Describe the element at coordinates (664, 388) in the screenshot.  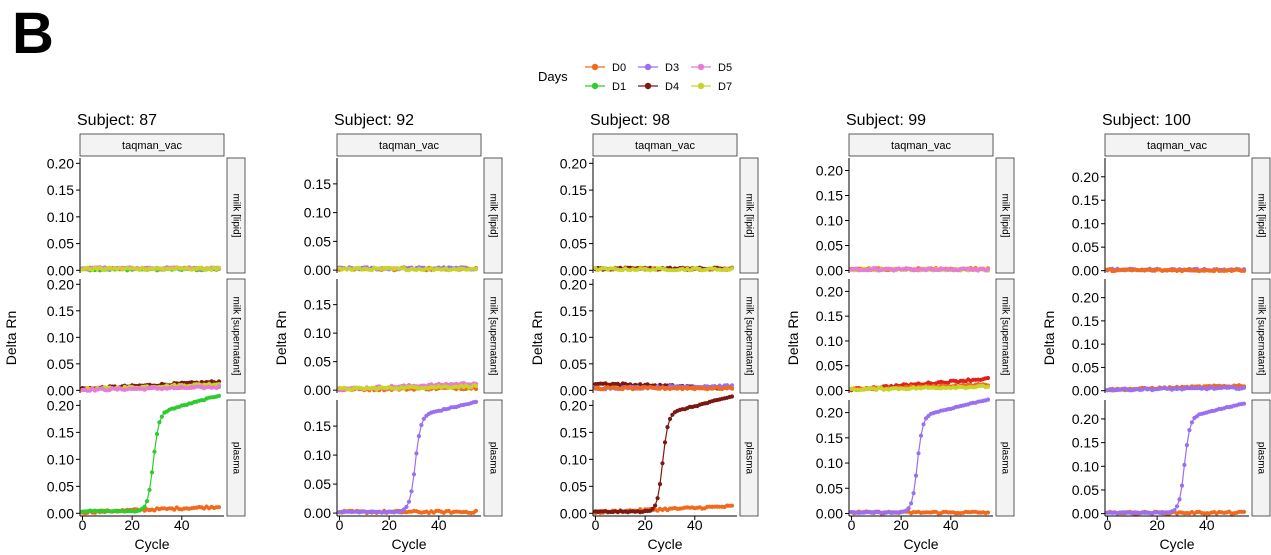
I see `series-D0` at that location.